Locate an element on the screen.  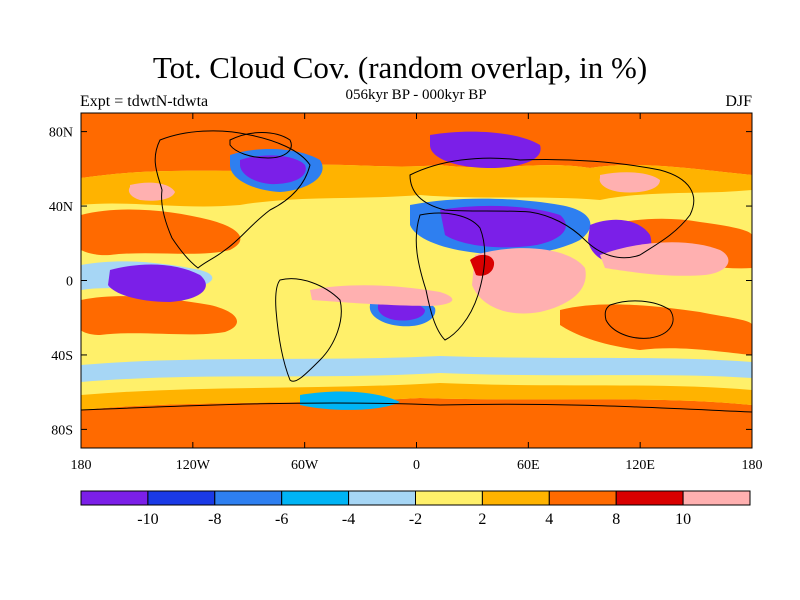
colorbar-label: 10 is located at coordinates (683, 519).